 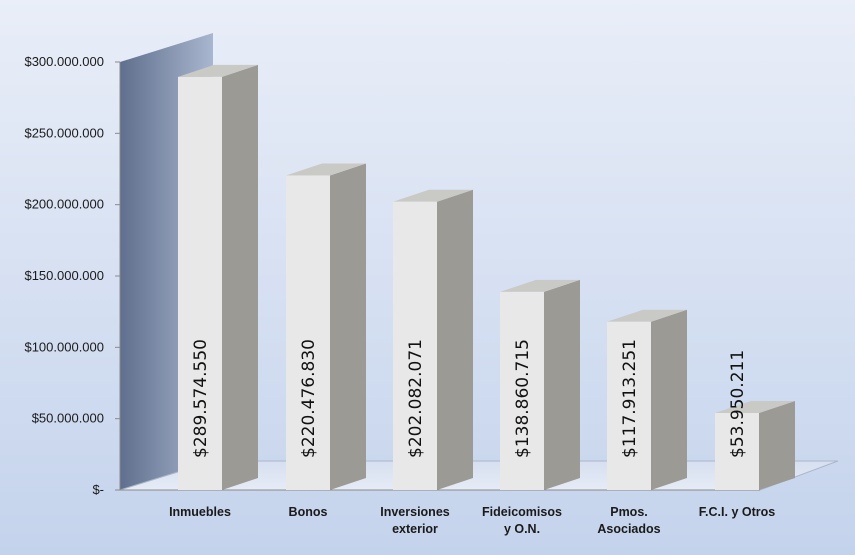 I want to click on y-tick-label: $50.000.000, so click(x=68, y=418).